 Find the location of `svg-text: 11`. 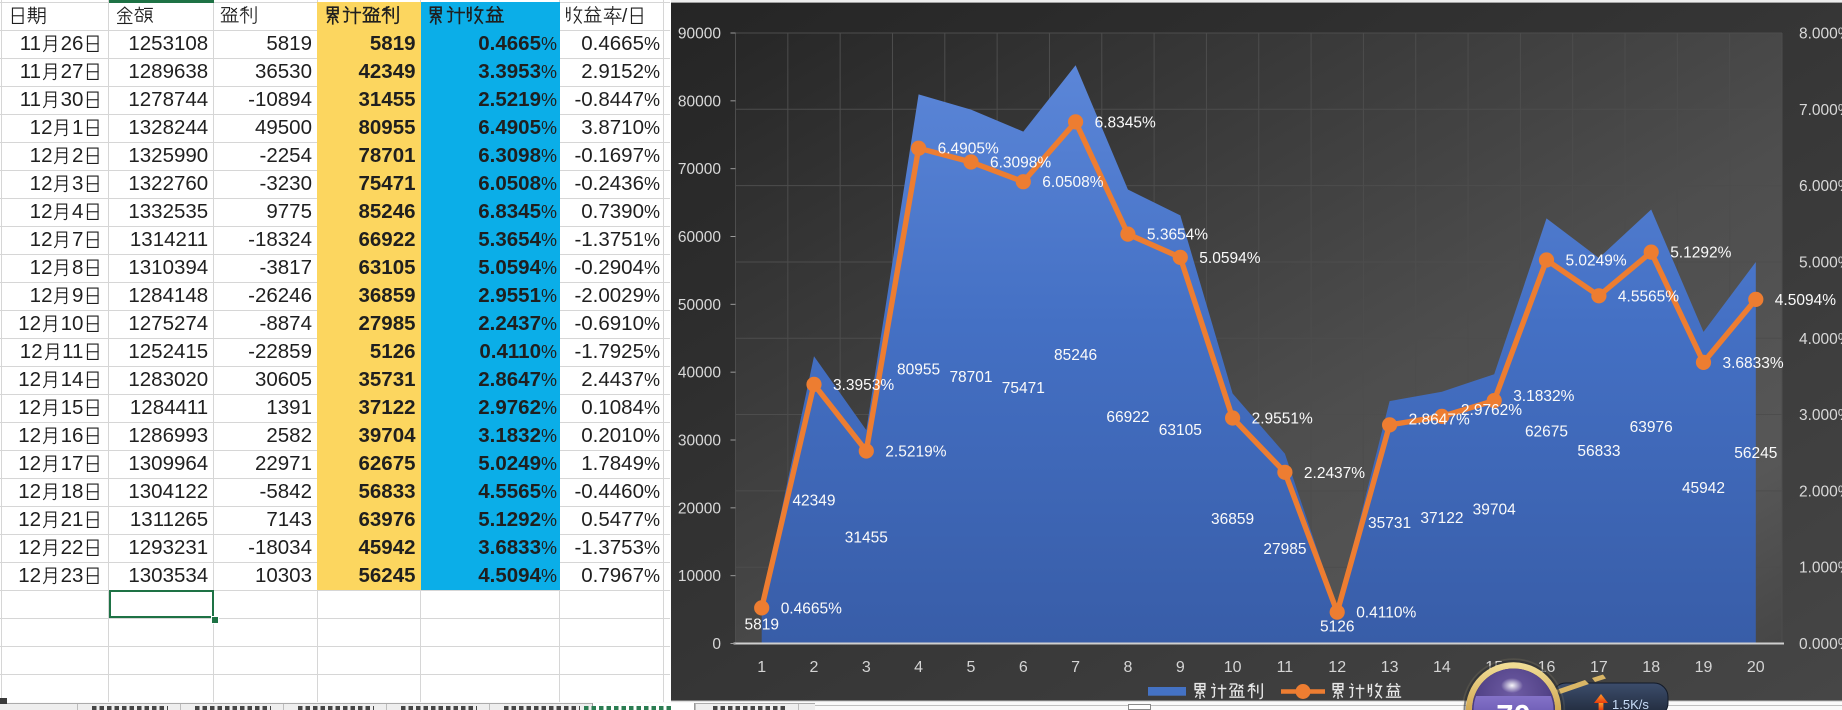

svg-text: 11 is located at coordinates (1285, 667).